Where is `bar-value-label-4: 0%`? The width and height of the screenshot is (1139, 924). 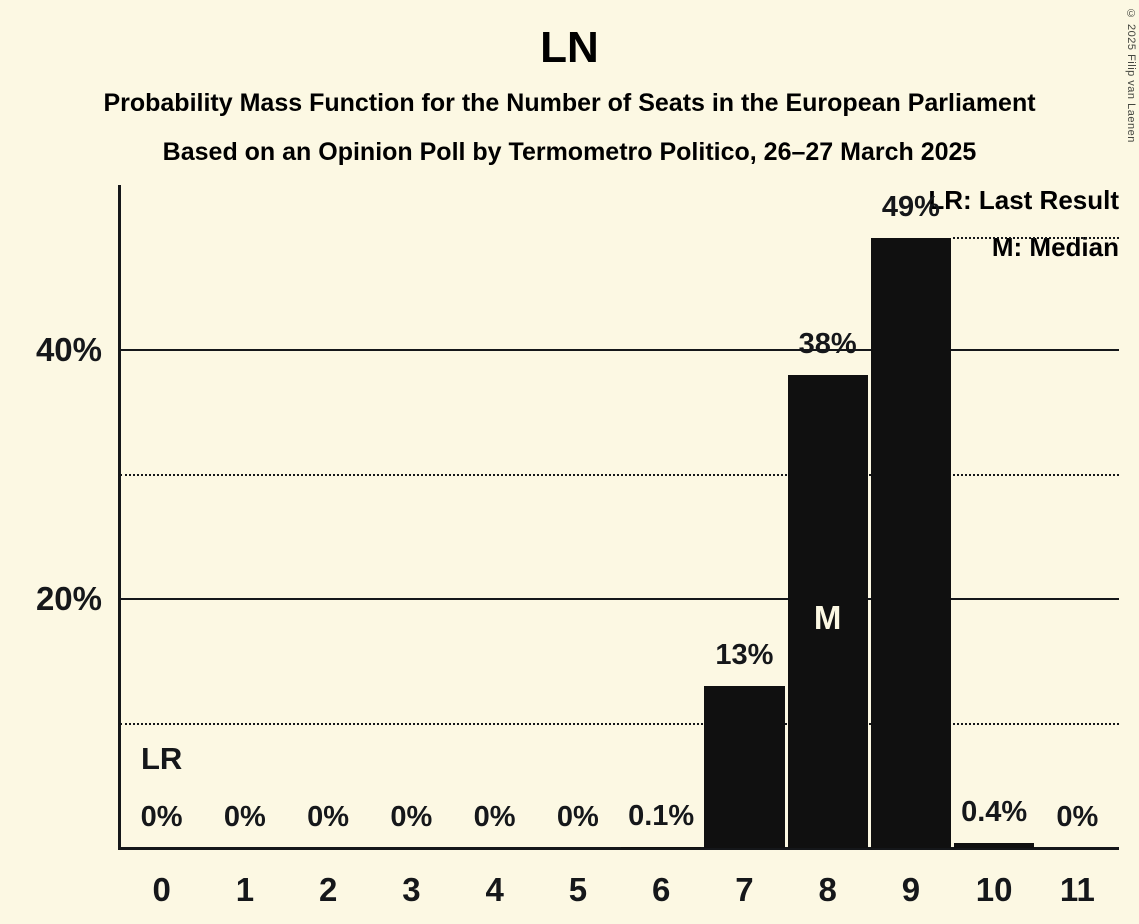 bar-value-label-4: 0% is located at coordinates (494, 817).